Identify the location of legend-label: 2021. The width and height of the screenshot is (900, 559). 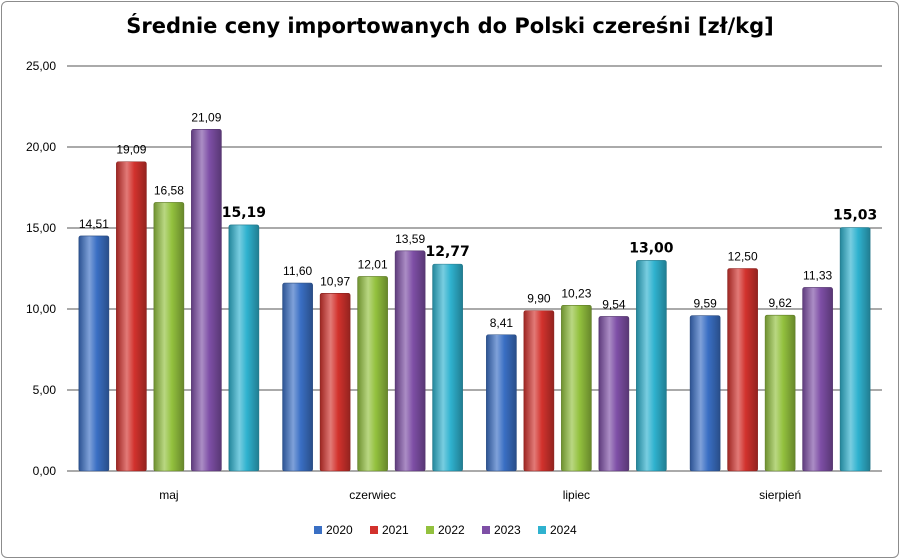
(395, 530).